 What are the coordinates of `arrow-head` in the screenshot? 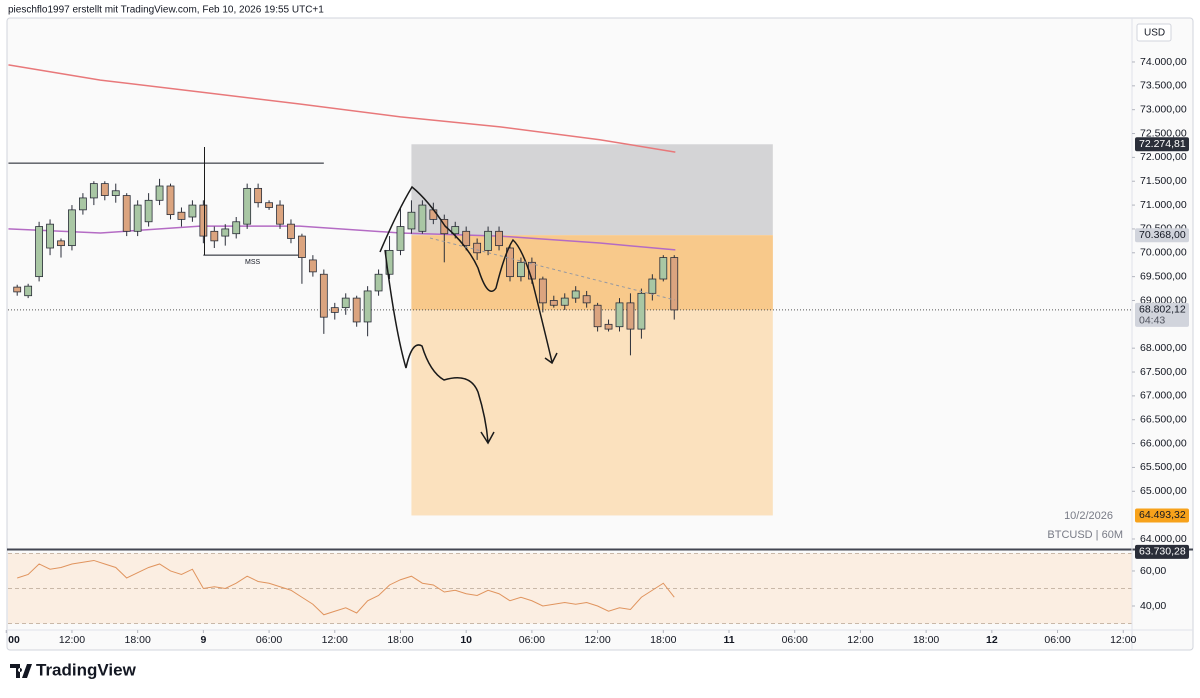 It's located at (487, 438).